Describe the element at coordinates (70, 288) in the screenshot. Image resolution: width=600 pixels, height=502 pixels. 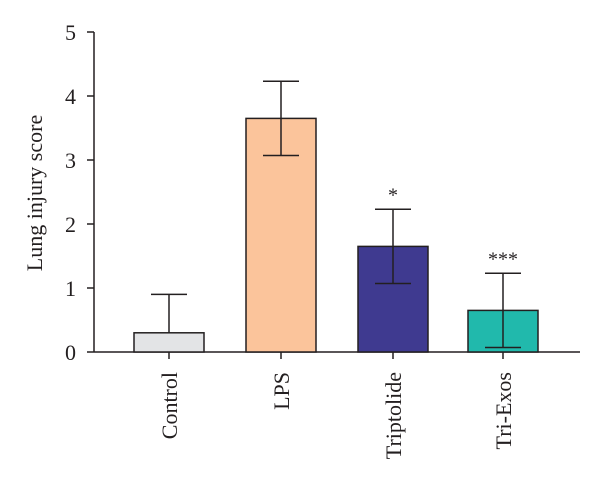
I see `y-tick-label: 1` at that location.